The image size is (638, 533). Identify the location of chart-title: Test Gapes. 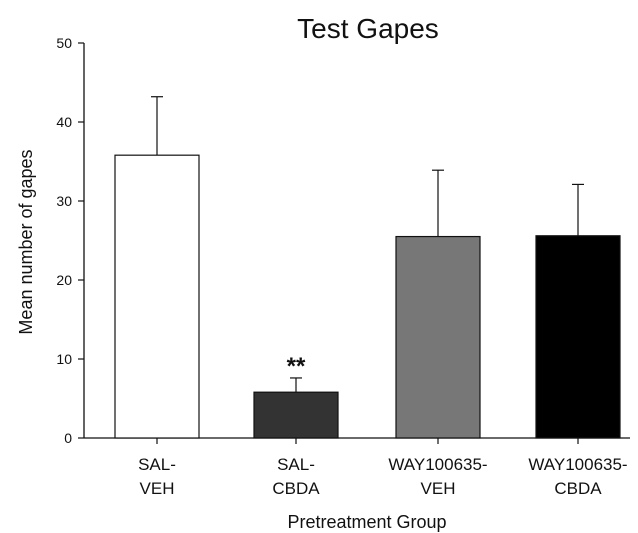
(368, 28).